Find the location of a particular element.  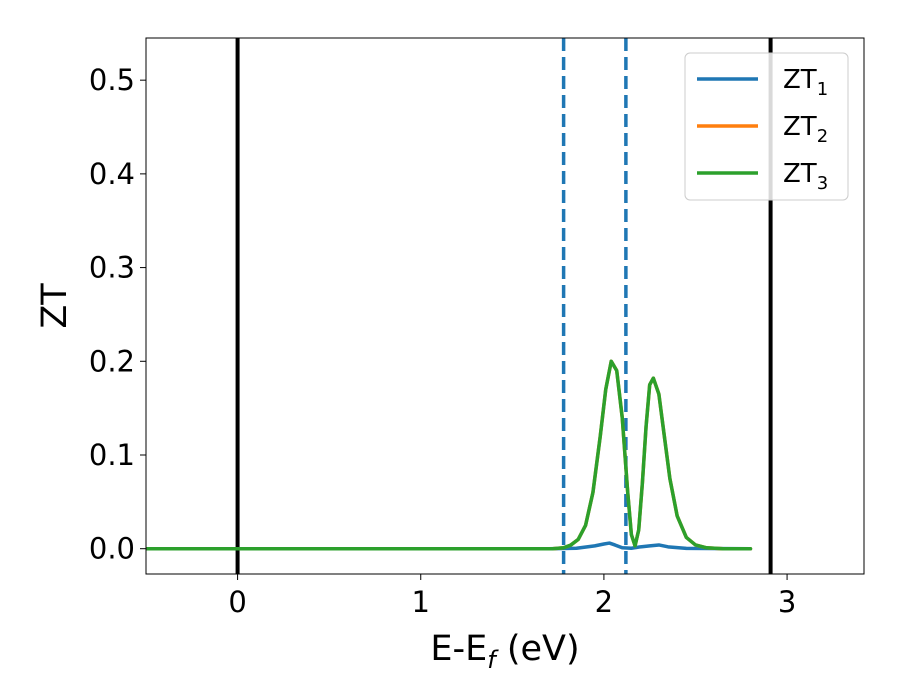

y-tick-label: 0.1 is located at coordinates (112, 455).